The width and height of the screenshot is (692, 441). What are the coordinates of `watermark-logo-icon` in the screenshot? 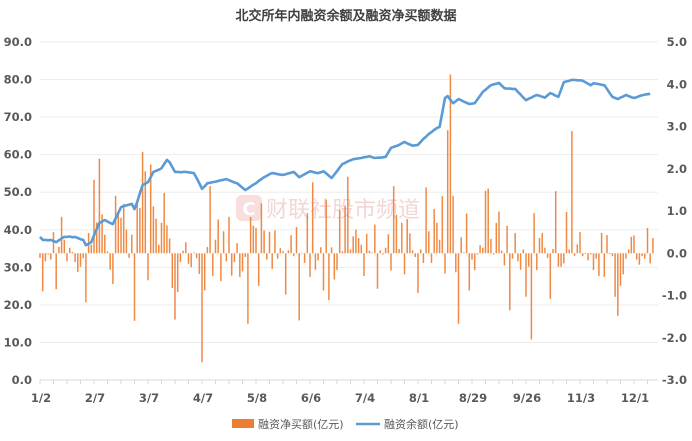 It's located at (249, 208).